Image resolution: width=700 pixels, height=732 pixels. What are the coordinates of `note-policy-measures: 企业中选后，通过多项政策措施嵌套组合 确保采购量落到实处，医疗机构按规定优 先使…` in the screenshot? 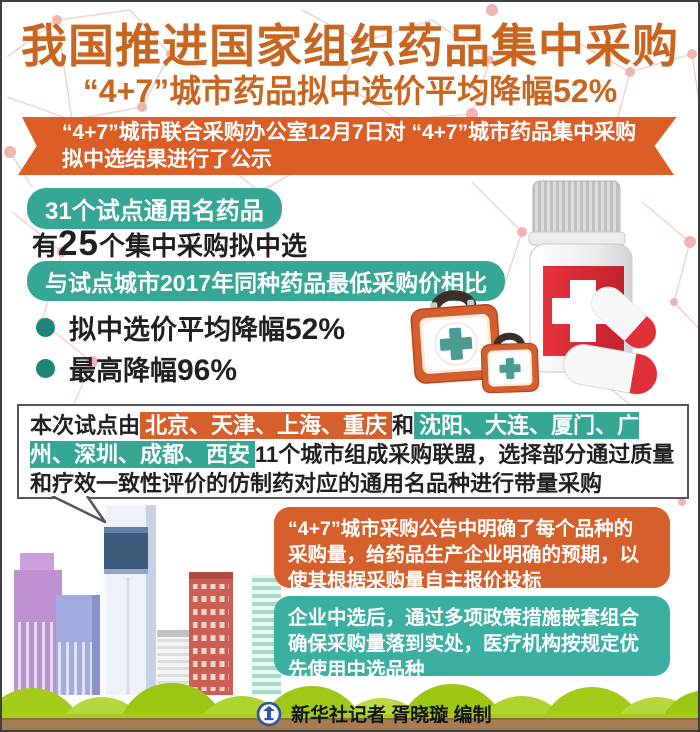 It's located at (472, 638).